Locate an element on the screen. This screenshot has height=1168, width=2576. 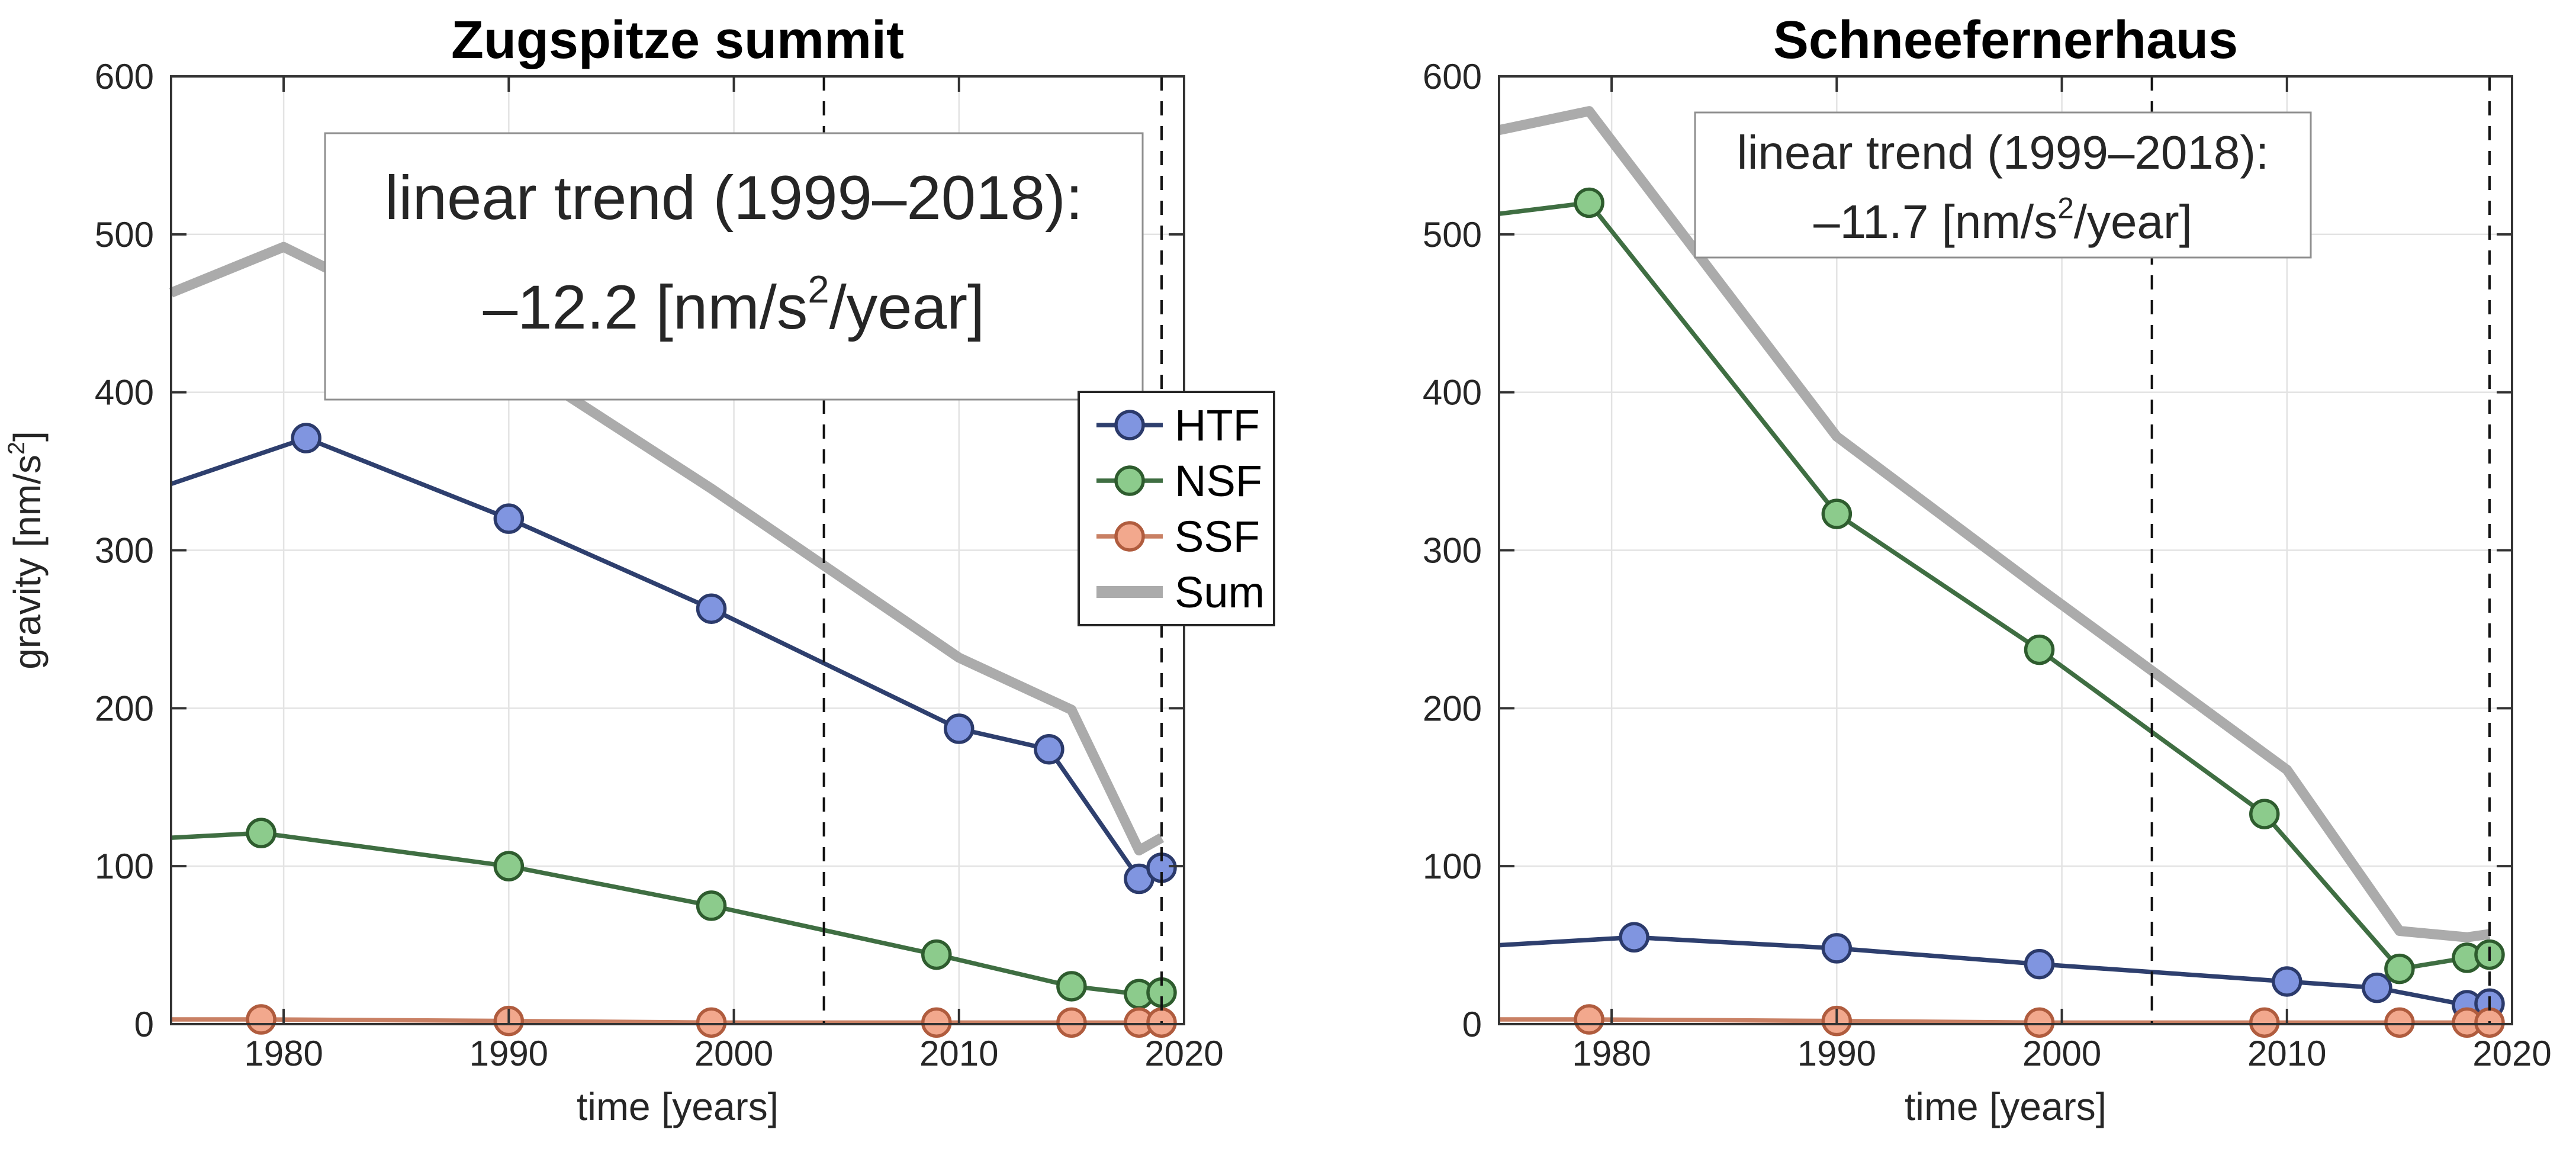
legend-item-label: Sum is located at coordinates (1220, 592).